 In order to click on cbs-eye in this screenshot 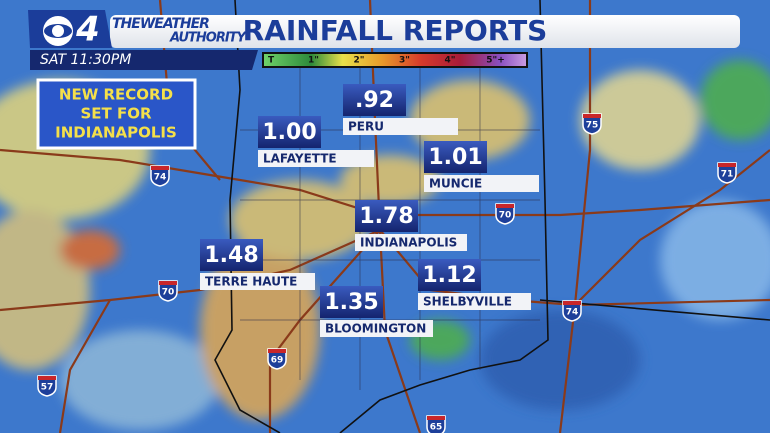, I will do `click(58, 31)`.